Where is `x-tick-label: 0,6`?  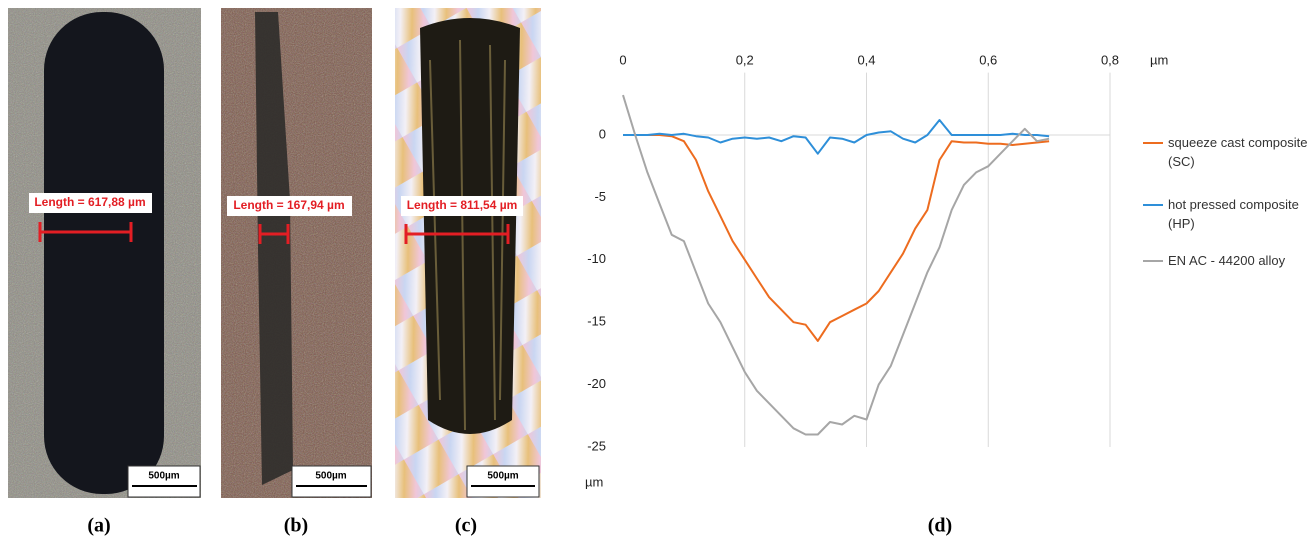 x-tick-label: 0,6 is located at coordinates (988, 59).